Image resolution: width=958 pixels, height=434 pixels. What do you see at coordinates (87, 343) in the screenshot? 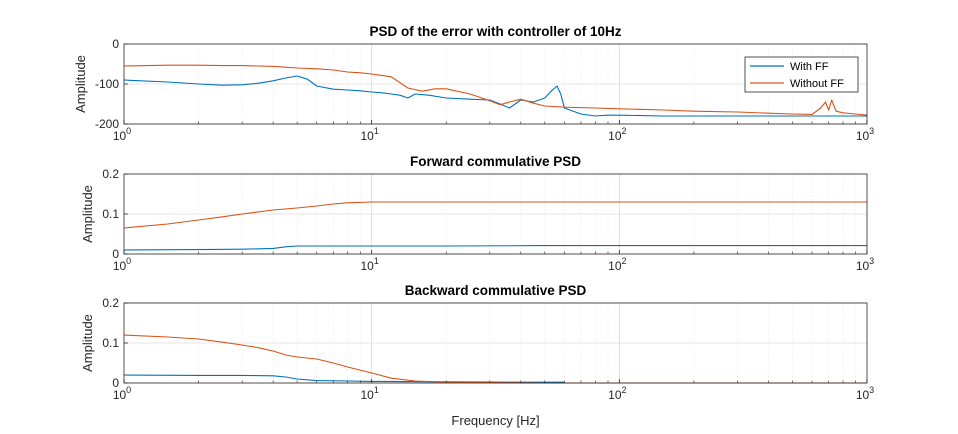
I see `backward-y-axis-label: Amplitude` at bounding box center [87, 343].